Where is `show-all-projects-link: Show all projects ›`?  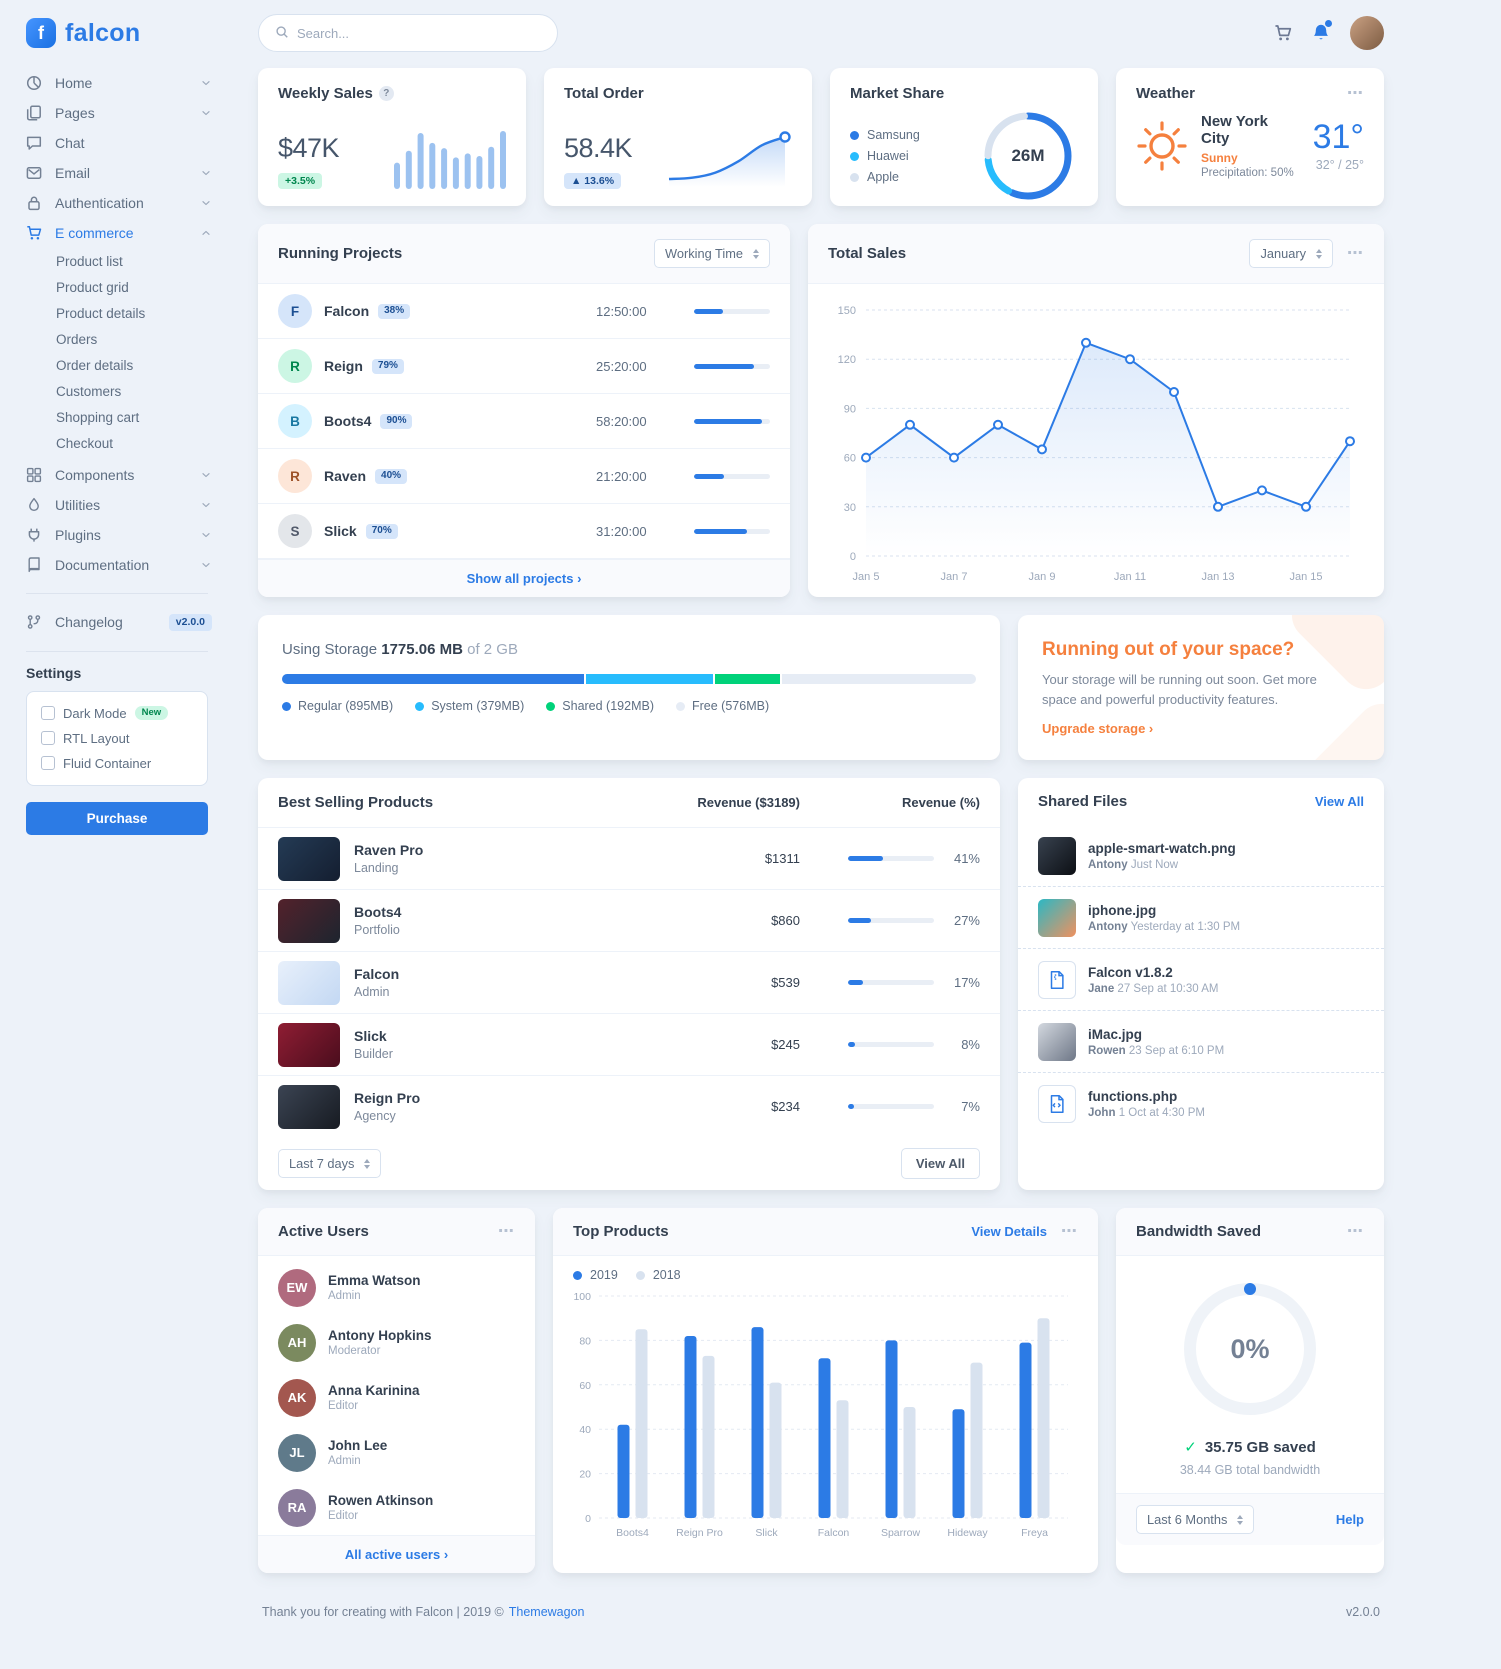 show-all-projects-link: Show all projects › is located at coordinates (524, 578).